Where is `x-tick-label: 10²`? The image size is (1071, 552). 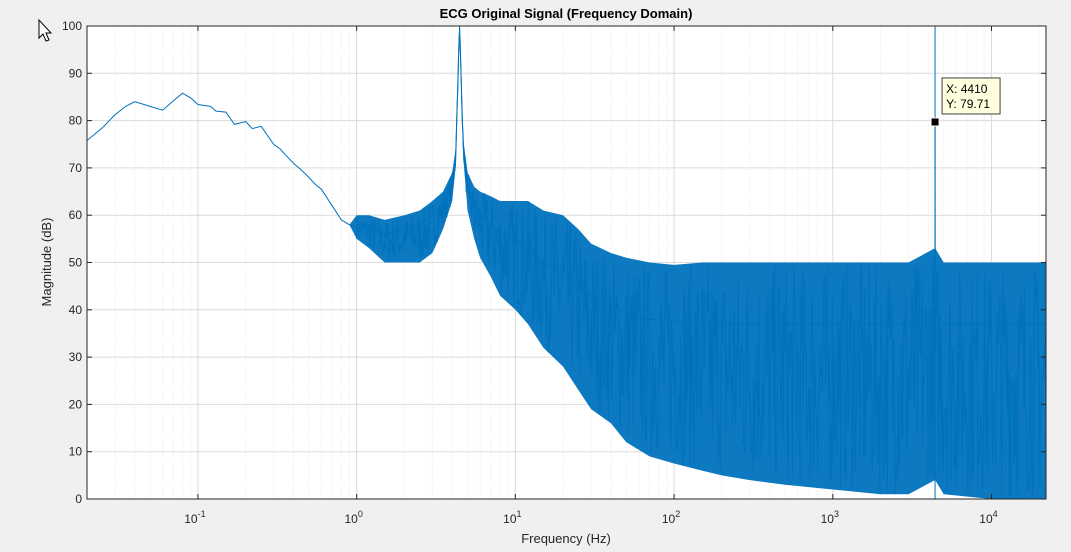
x-tick-label: 10² is located at coordinates (671, 517).